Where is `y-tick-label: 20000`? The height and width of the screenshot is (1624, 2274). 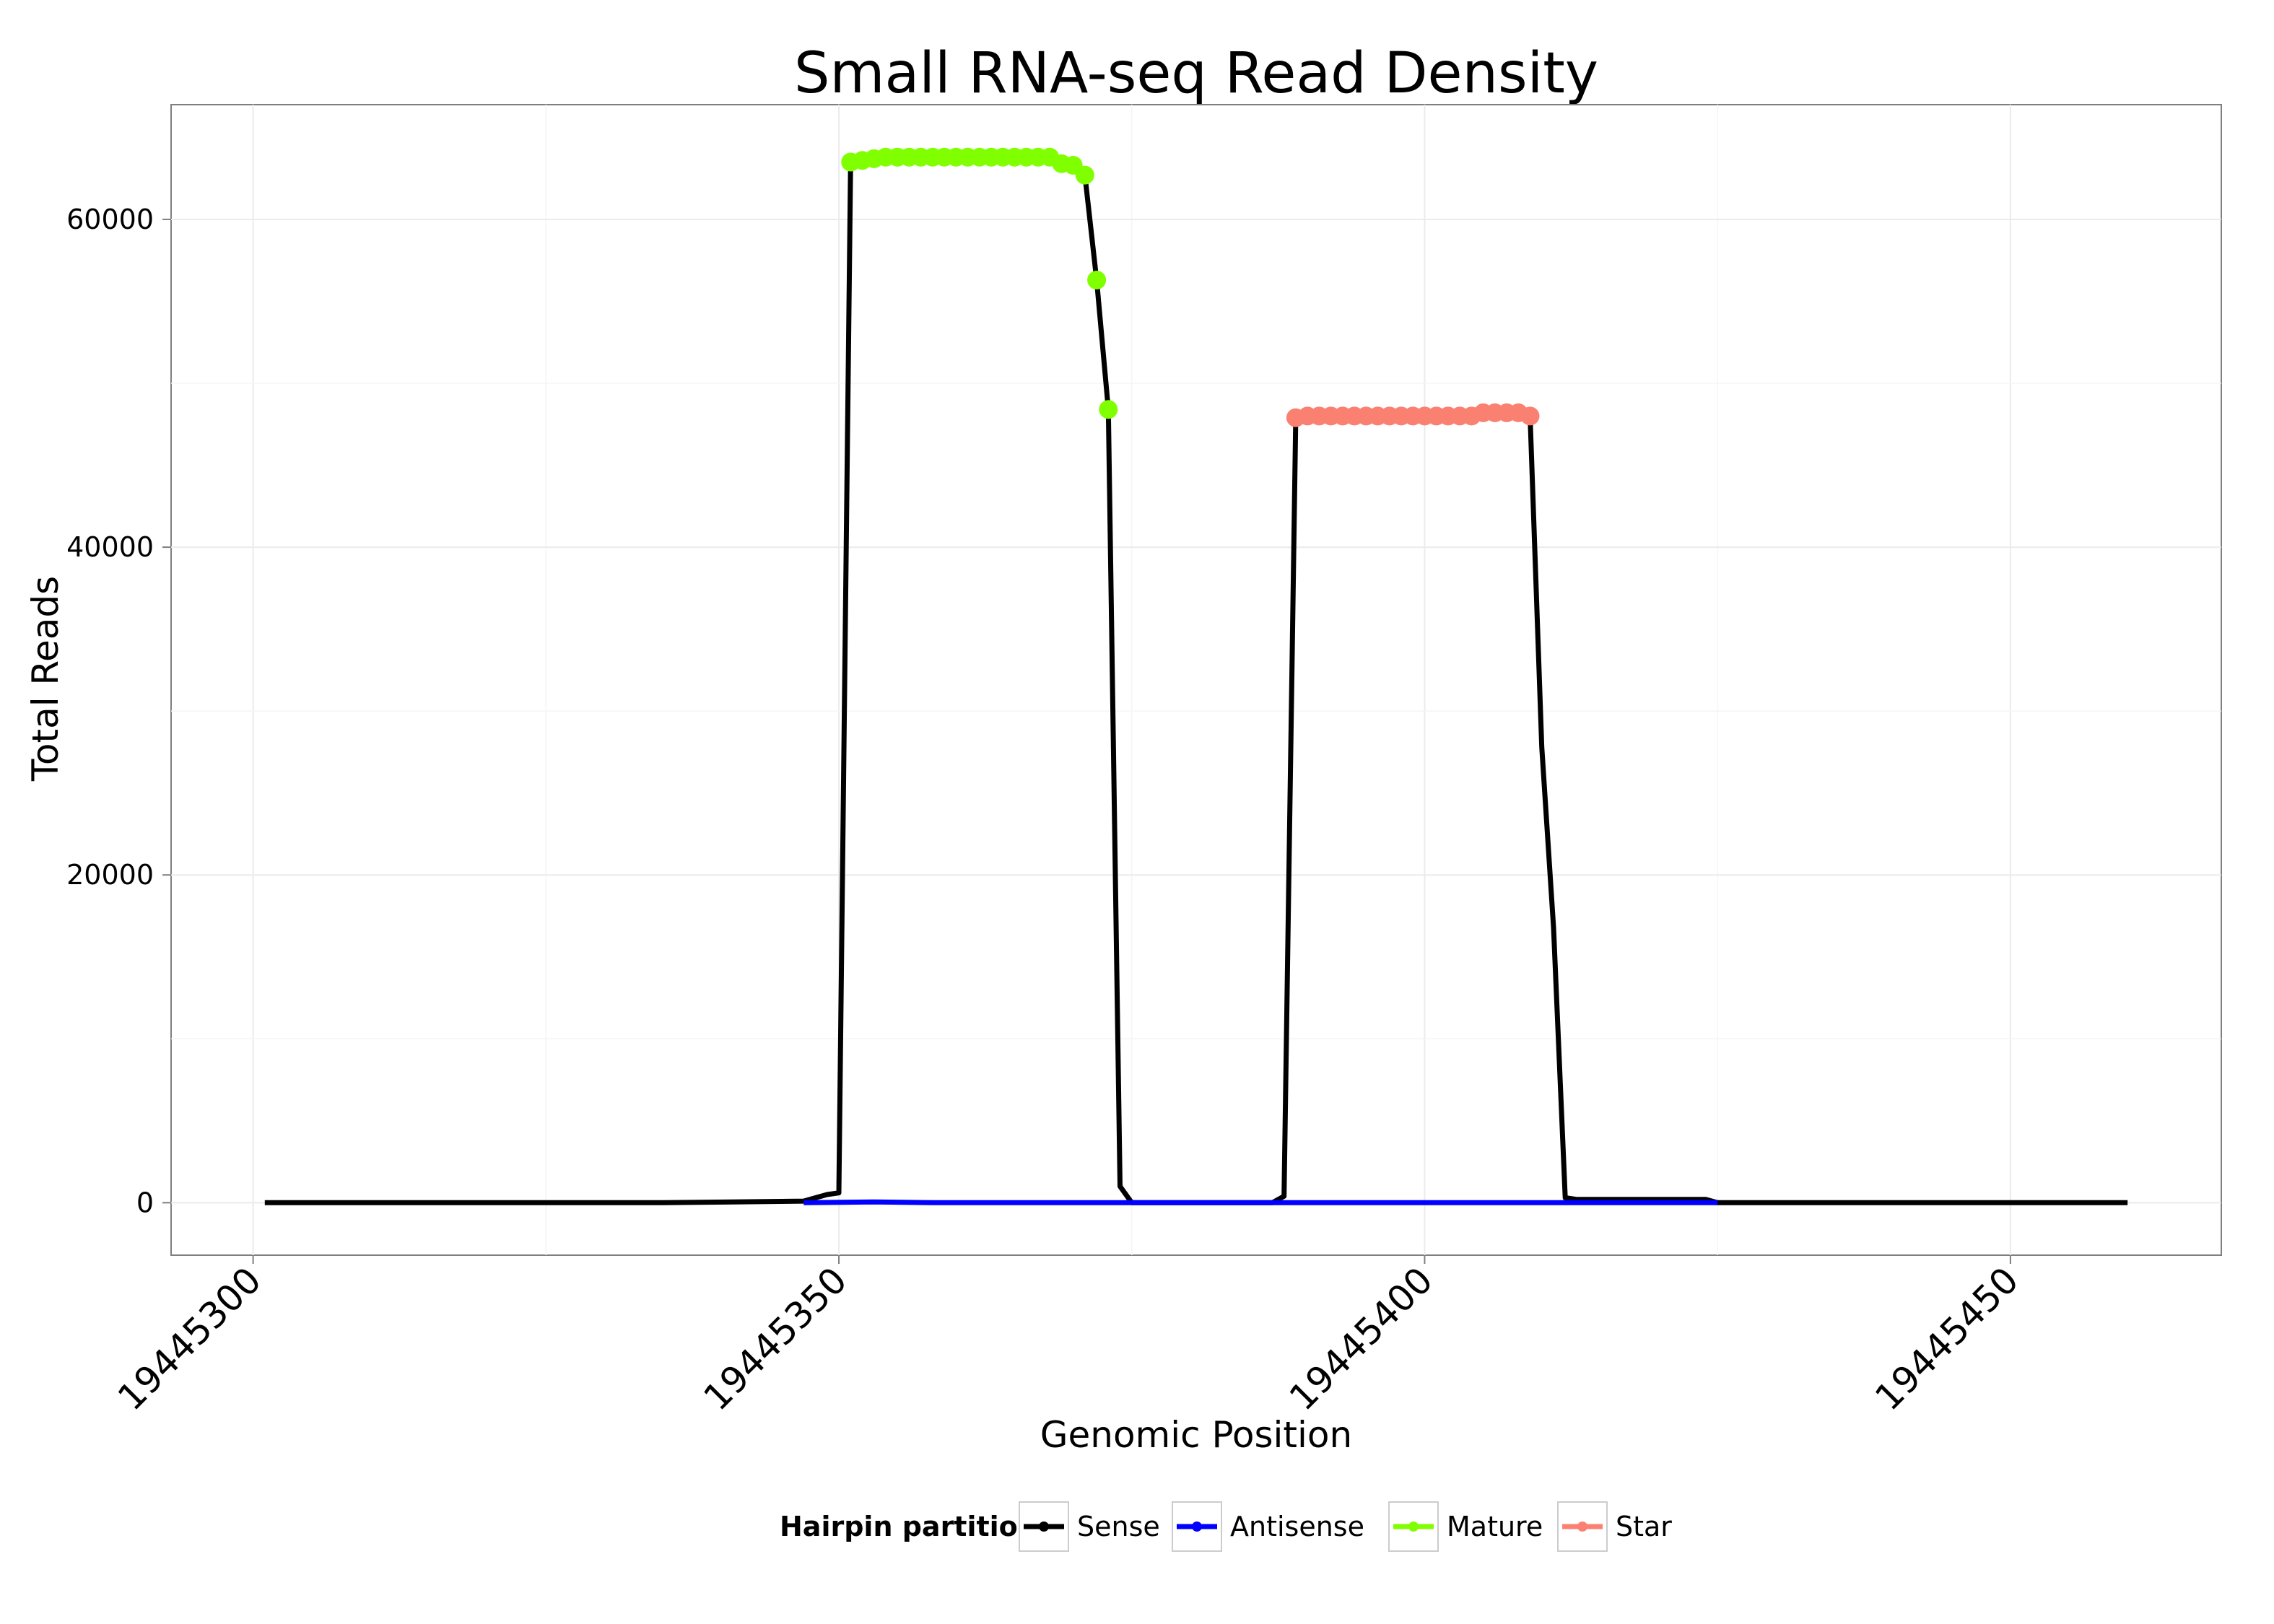 y-tick-label: 20000 is located at coordinates (110, 875).